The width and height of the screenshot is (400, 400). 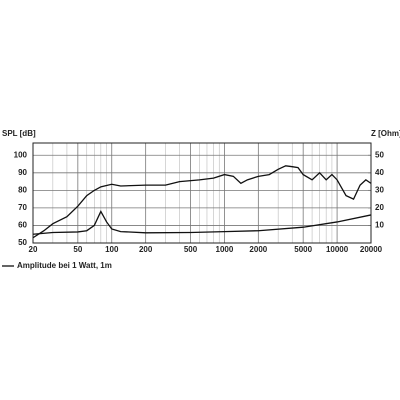 What do you see at coordinates (385, 133) in the screenshot?
I see `y2-axis-label: Z [Ohm]` at bounding box center [385, 133].